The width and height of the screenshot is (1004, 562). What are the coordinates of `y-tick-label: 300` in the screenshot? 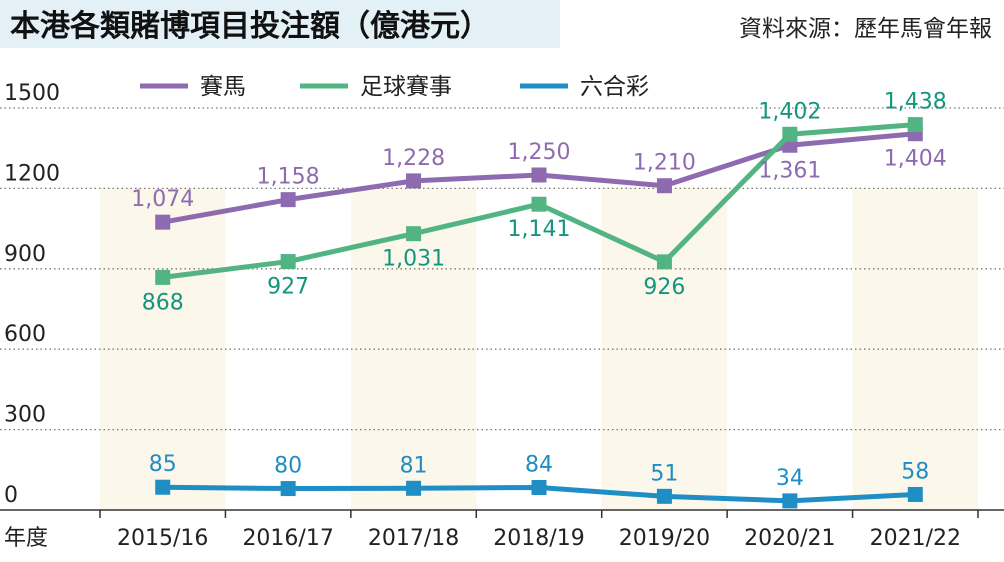 It's located at (25, 415).